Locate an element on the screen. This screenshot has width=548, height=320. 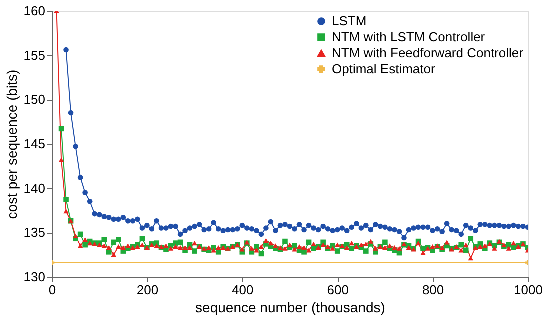
y-tick-label: 130 is located at coordinates (35, 277).